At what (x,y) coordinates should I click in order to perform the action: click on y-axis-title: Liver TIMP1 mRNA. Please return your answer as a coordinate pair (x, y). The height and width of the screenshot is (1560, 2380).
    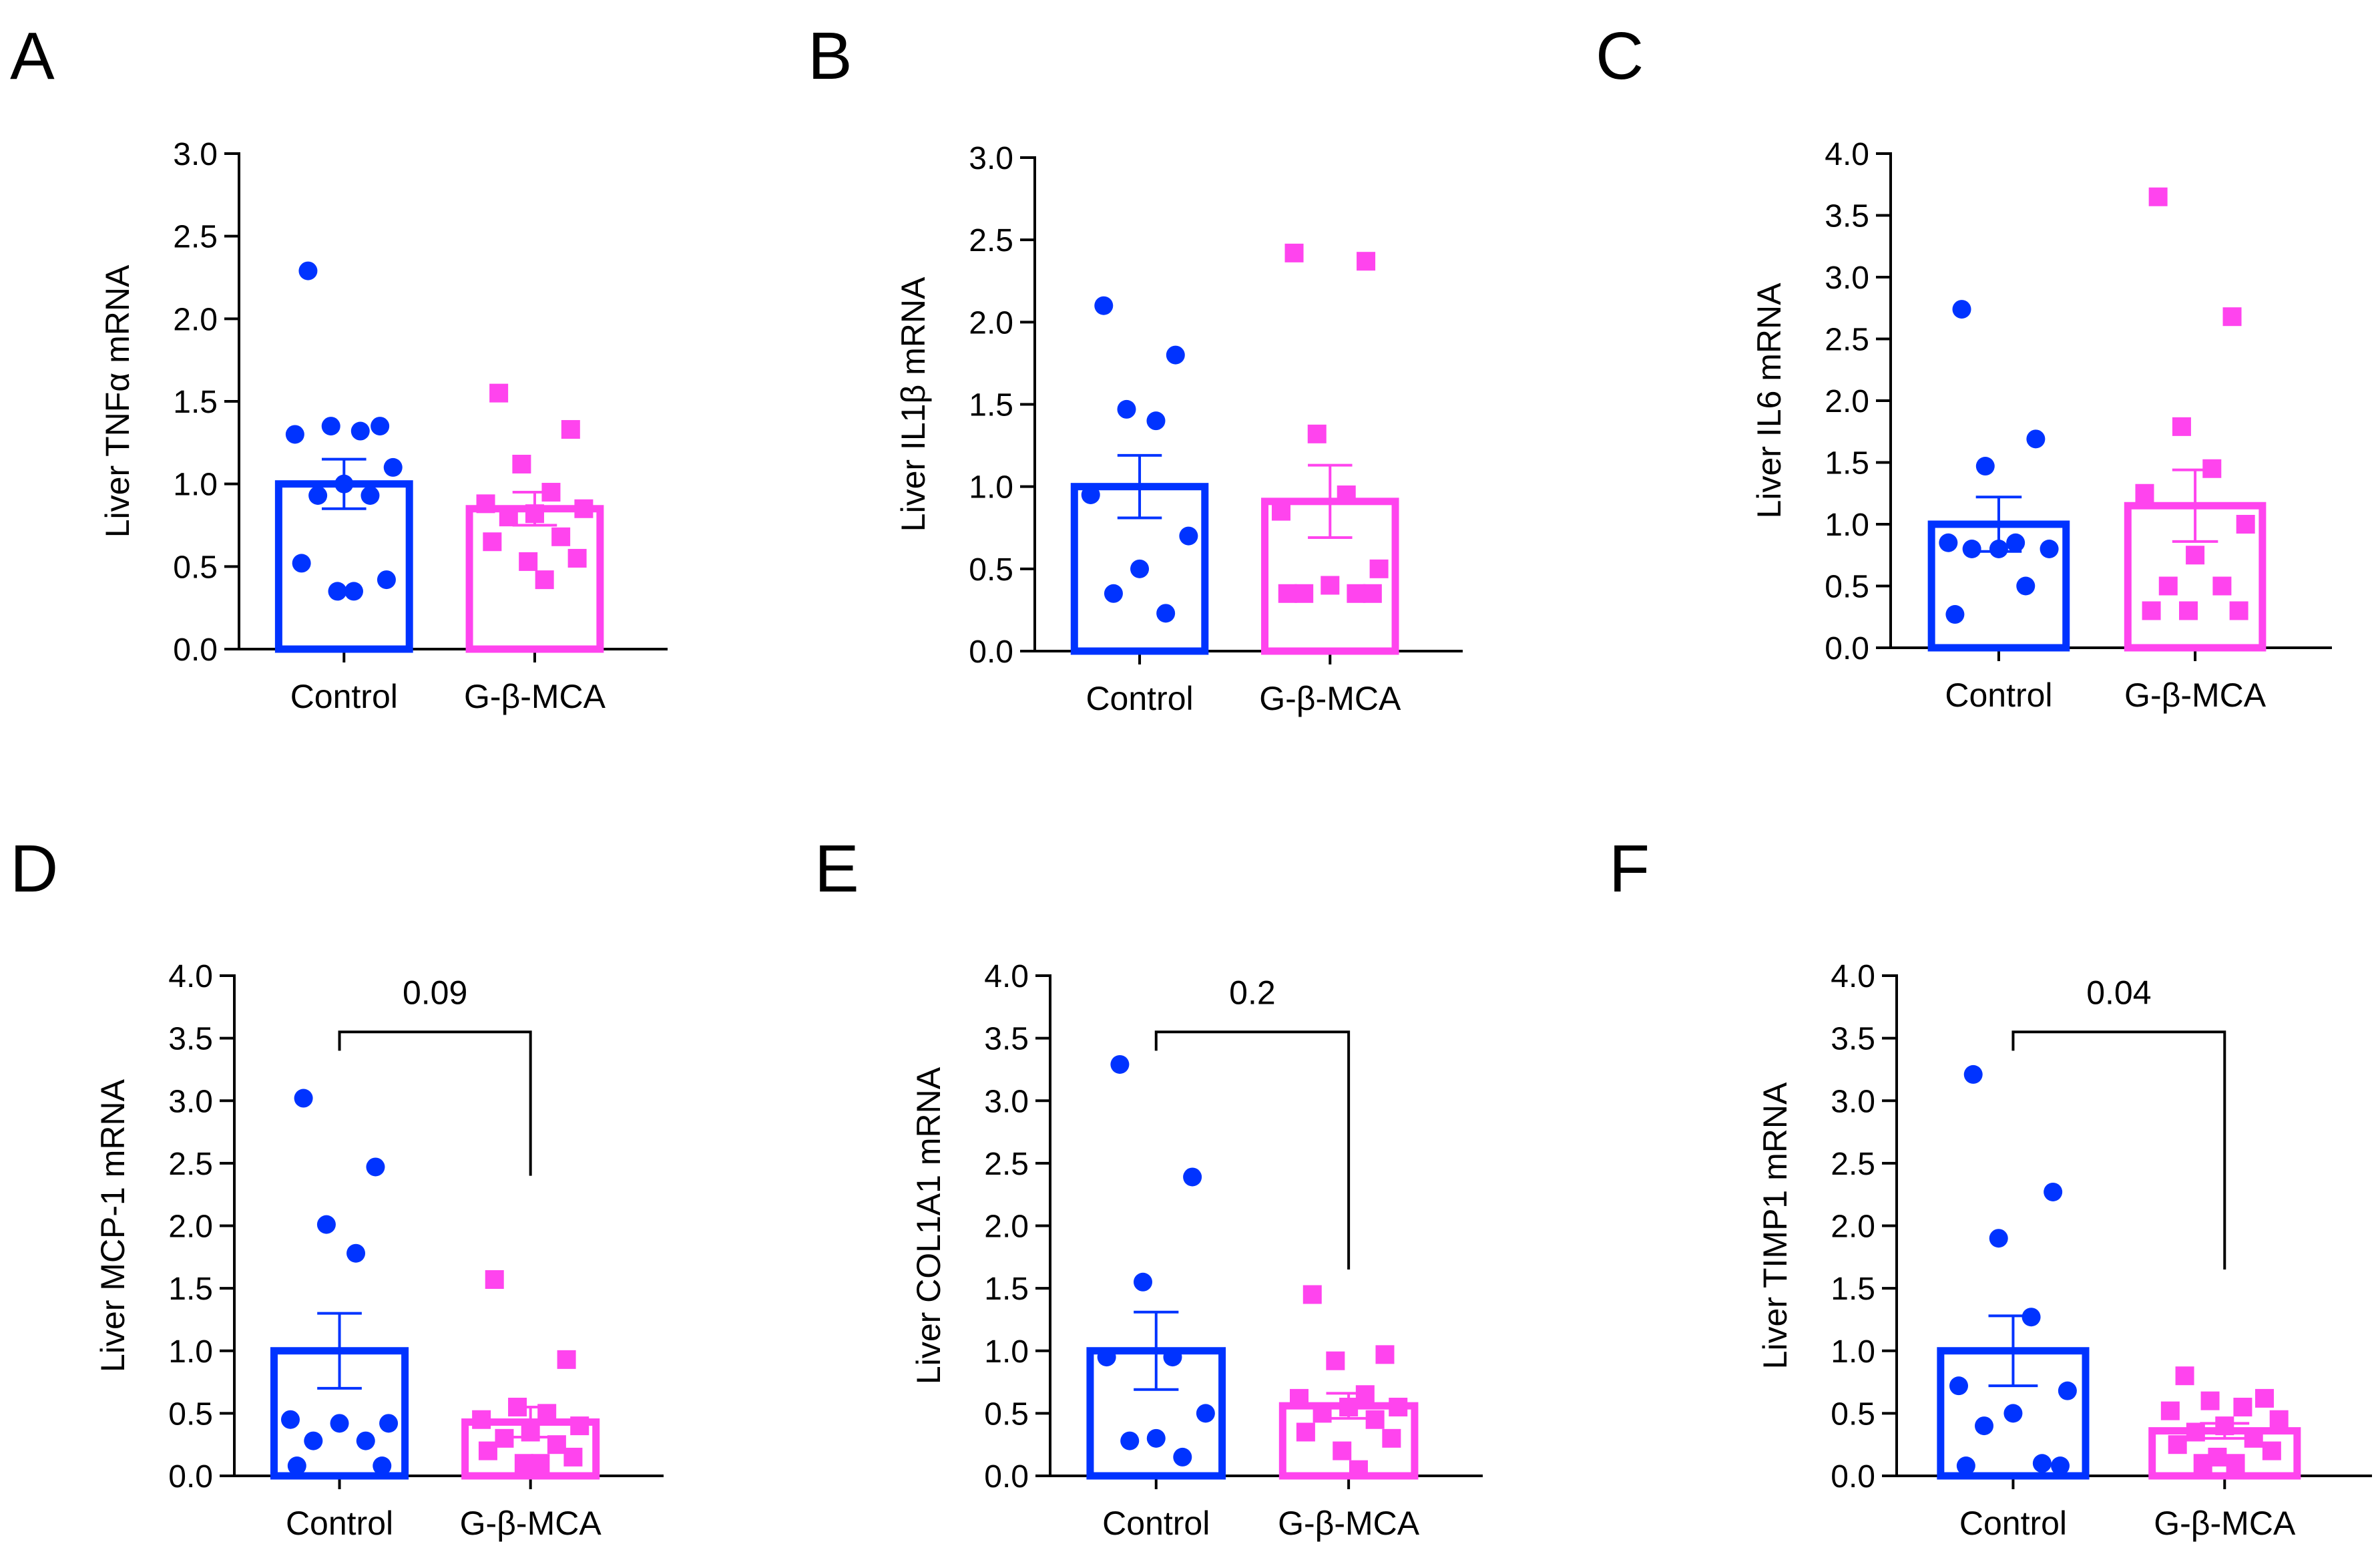
    Looking at the image, I should click on (1775, 1225).